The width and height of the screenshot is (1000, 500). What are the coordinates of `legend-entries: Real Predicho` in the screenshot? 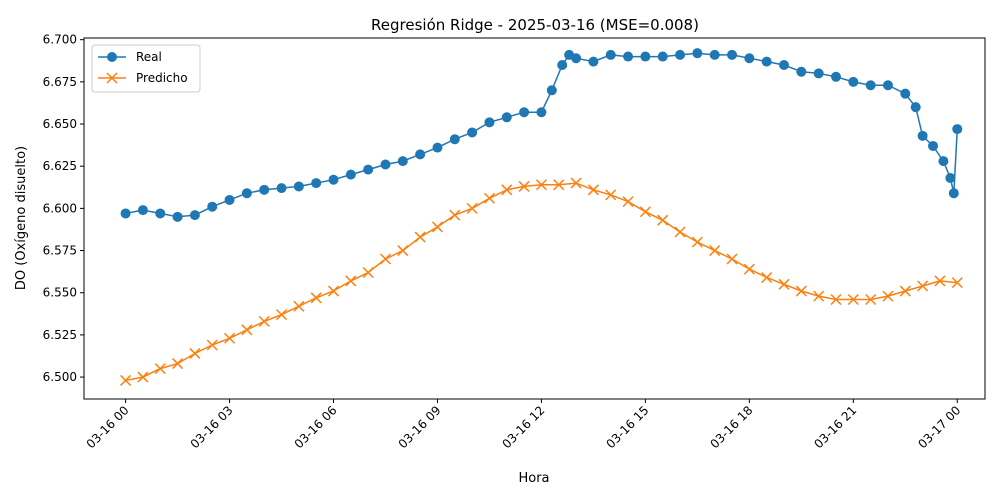 It's located at (143, 67).